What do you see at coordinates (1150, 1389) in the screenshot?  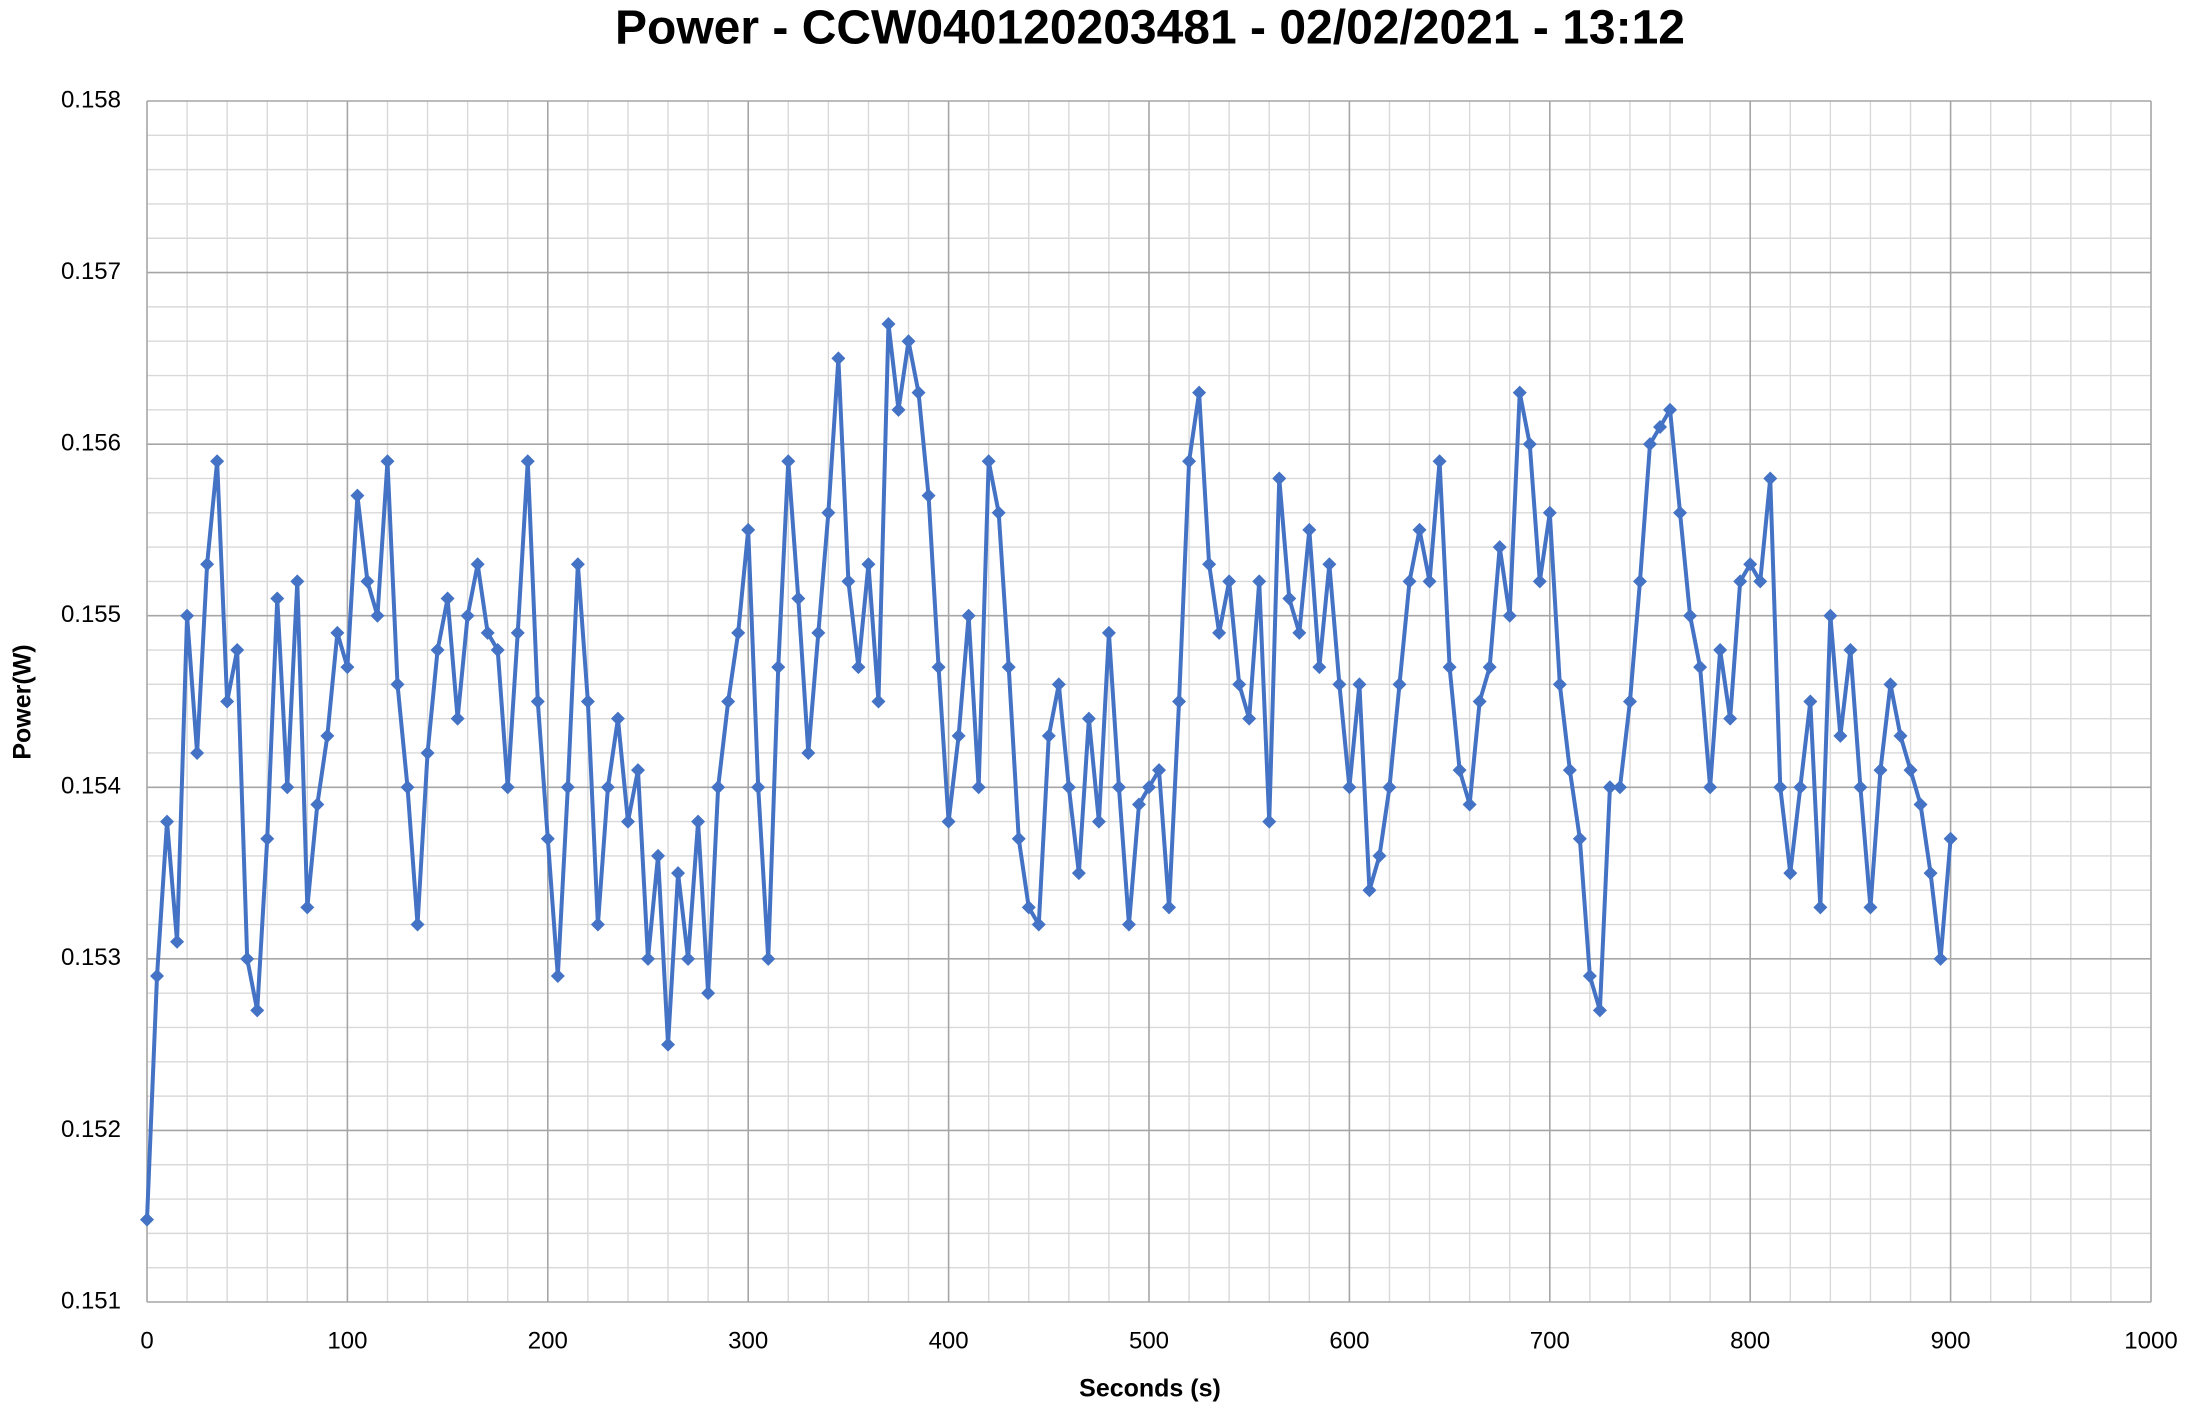 I see `x-axis-label: Seconds (s)` at bounding box center [1150, 1389].